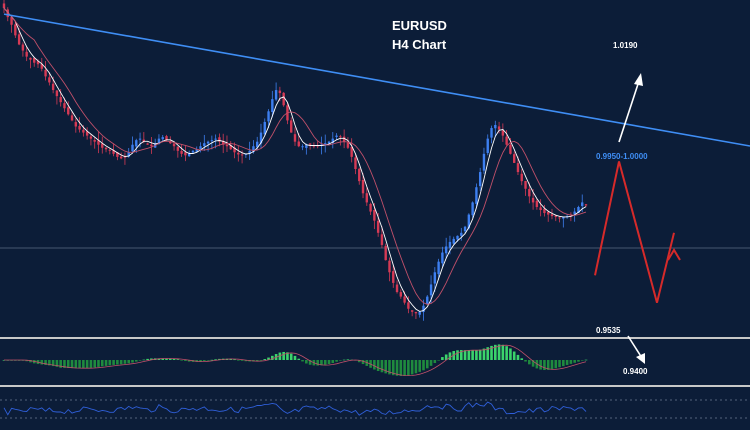  Describe the element at coordinates (375, 409) in the screenshot. I see `rsi-indicator` at that location.